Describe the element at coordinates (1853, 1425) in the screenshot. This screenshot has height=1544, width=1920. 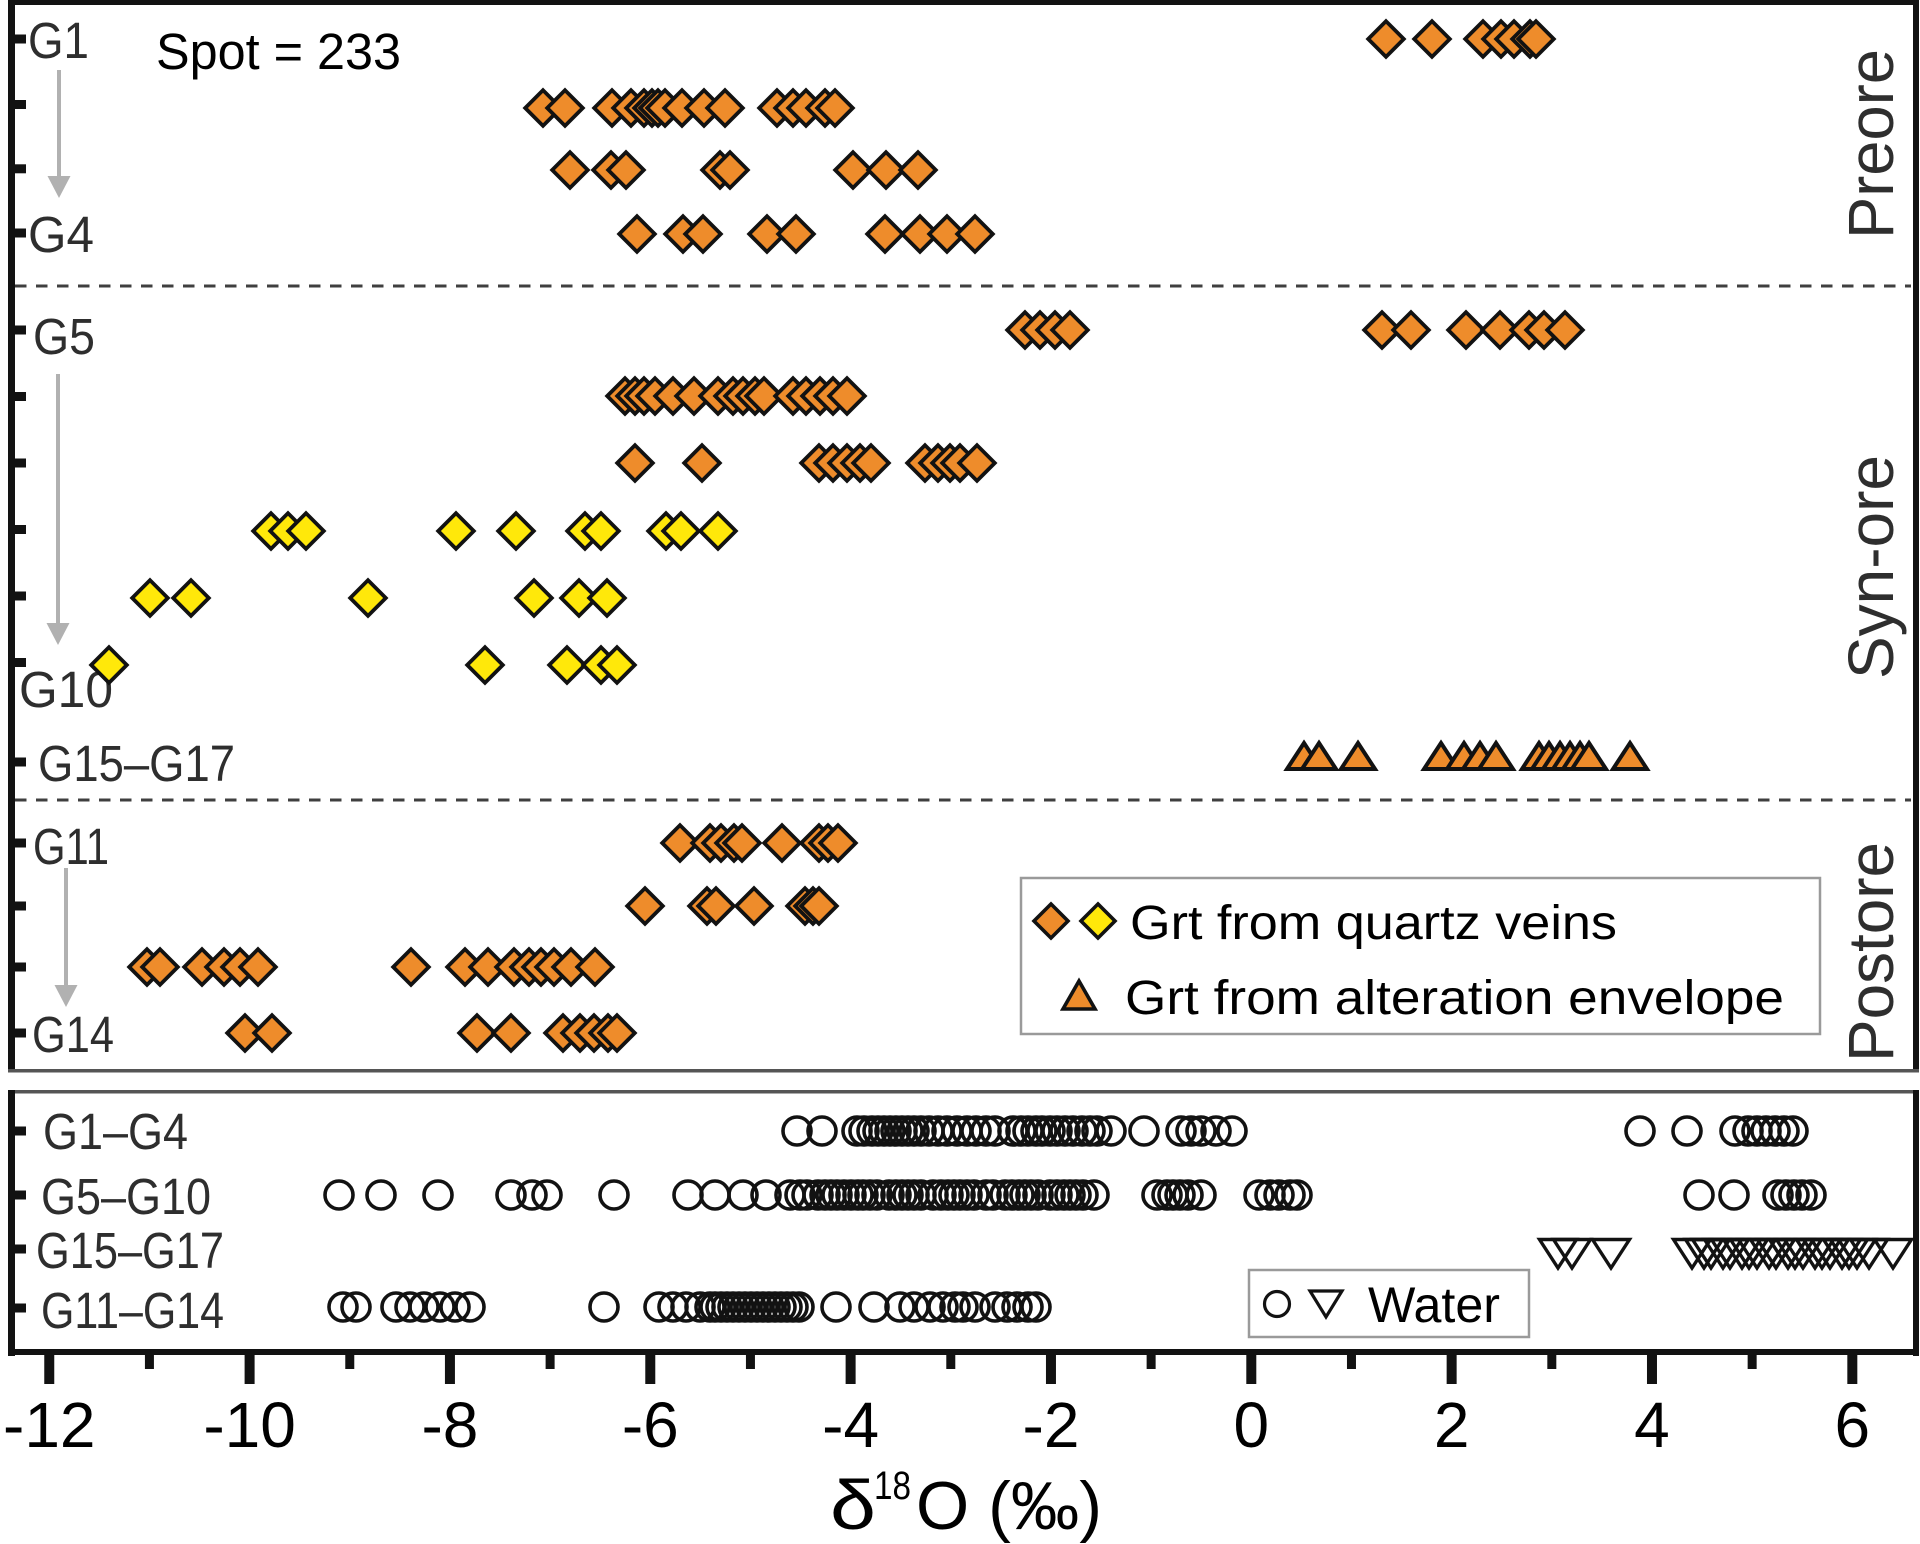
I see `svg-text: 6` at that location.